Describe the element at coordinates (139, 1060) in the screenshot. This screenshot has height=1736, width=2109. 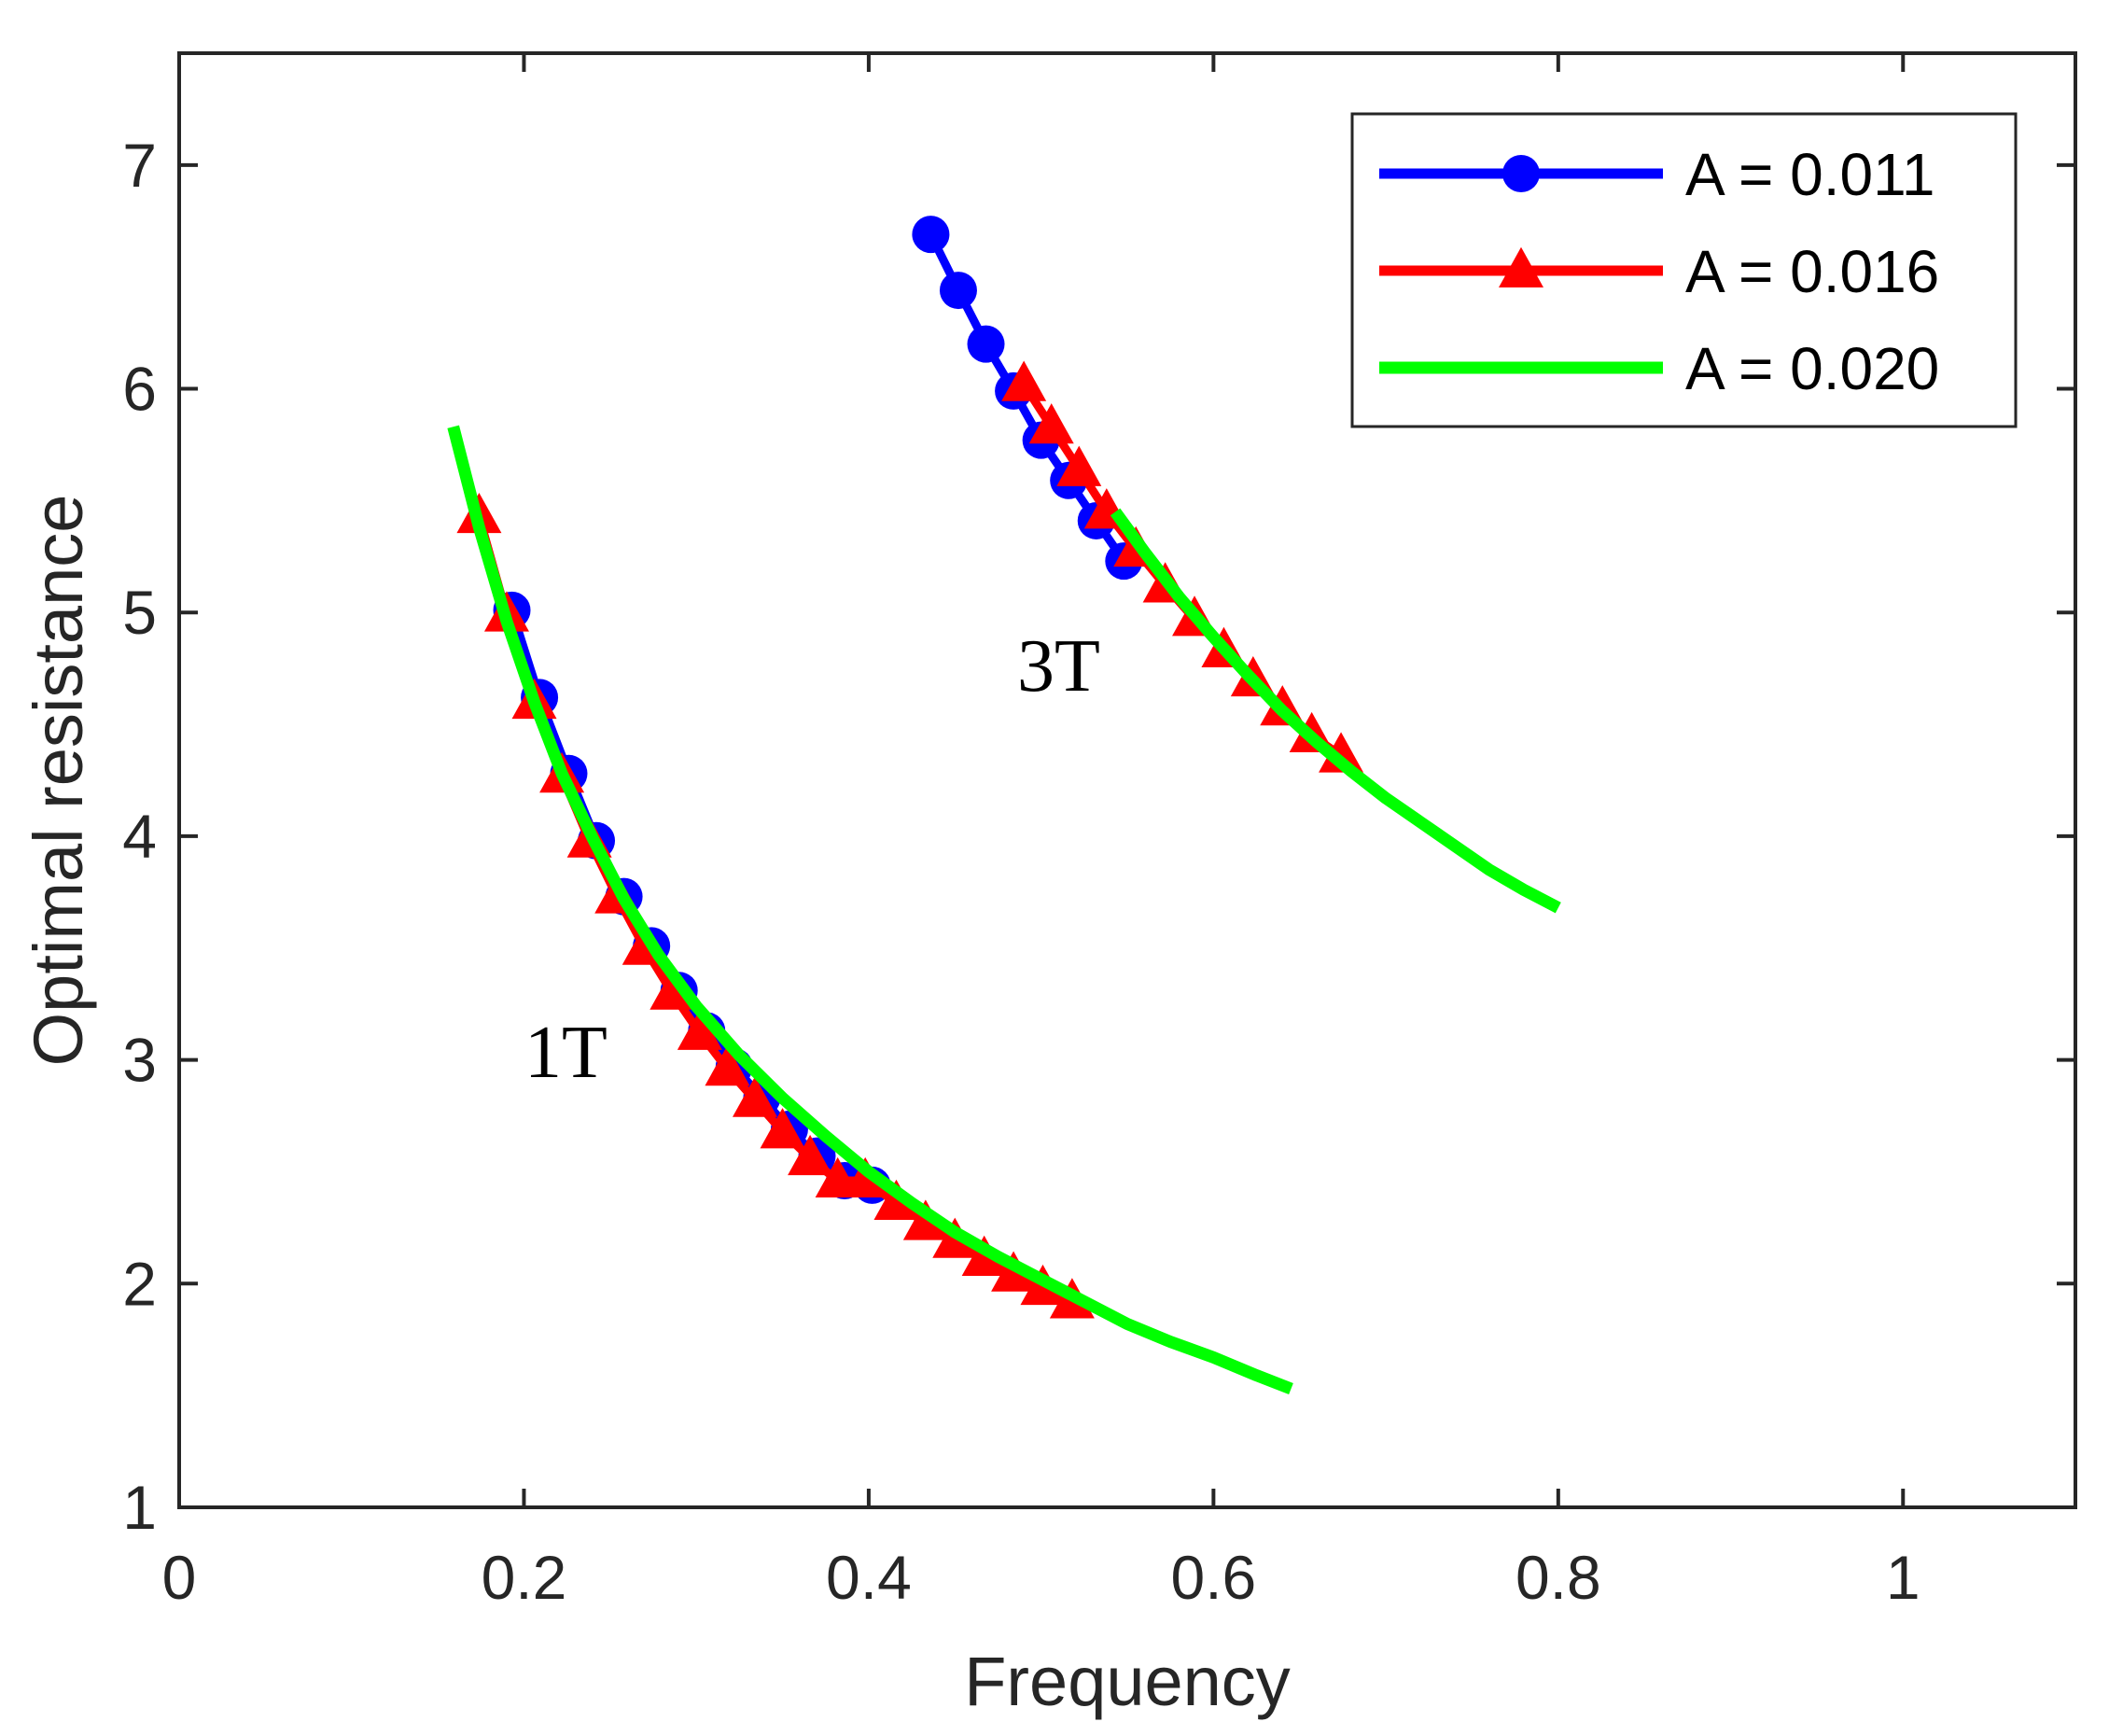
I see `y-tick-label: 3` at that location.